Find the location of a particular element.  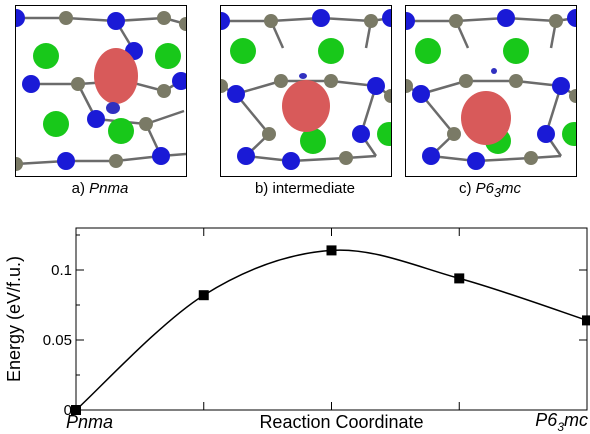

caption-letter: b) is located at coordinates (261, 188).